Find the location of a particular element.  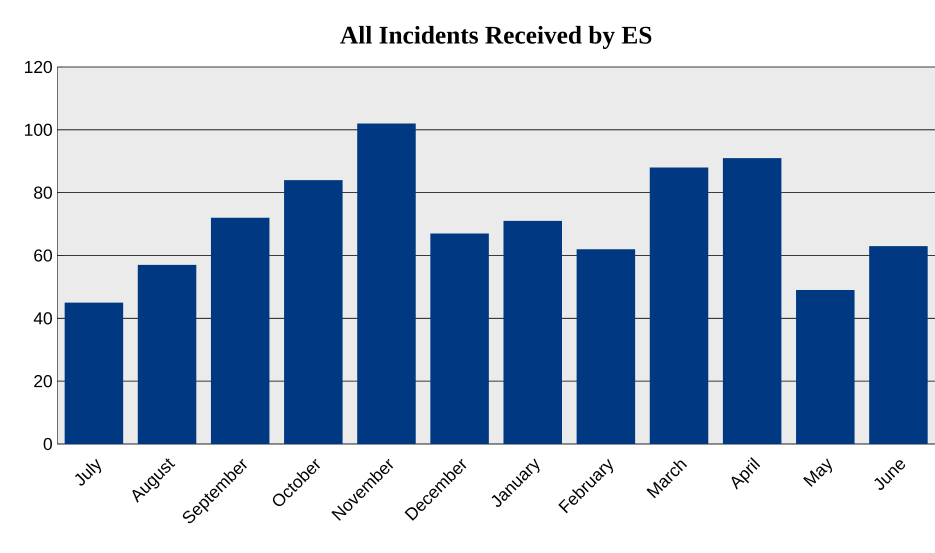

chart-title: All Incidents Received by ES is located at coordinates (496, 37).